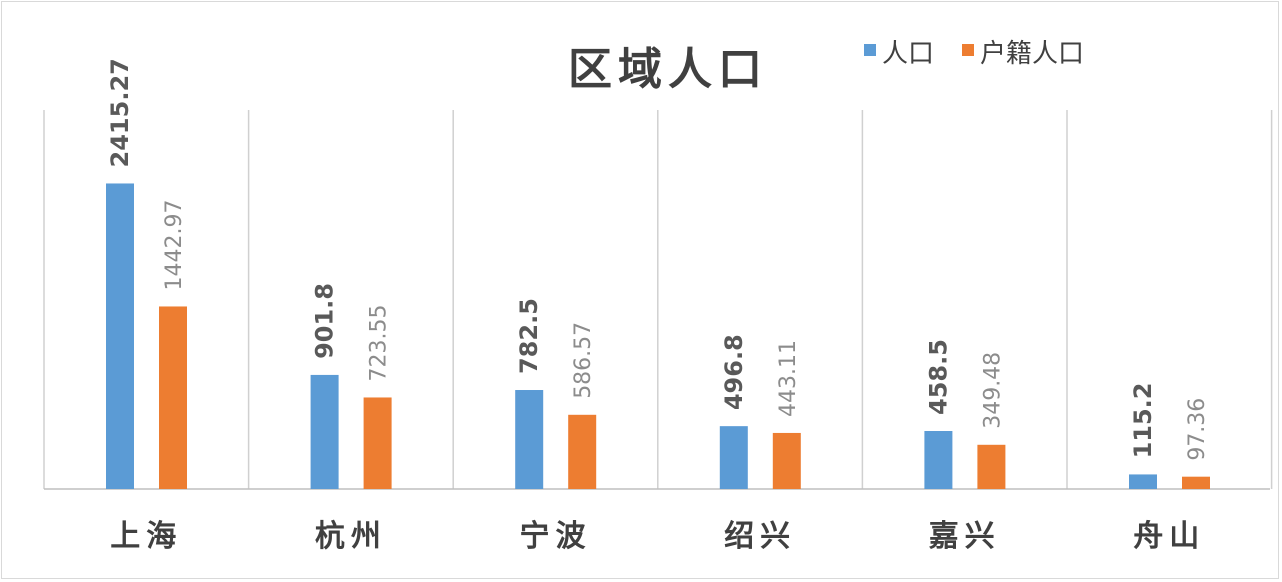 The height and width of the screenshot is (582, 1282). What do you see at coordinates (120, 112) in the screenshot?
I see `data-label-population: 2415.27` at bounding box center [120, 112].